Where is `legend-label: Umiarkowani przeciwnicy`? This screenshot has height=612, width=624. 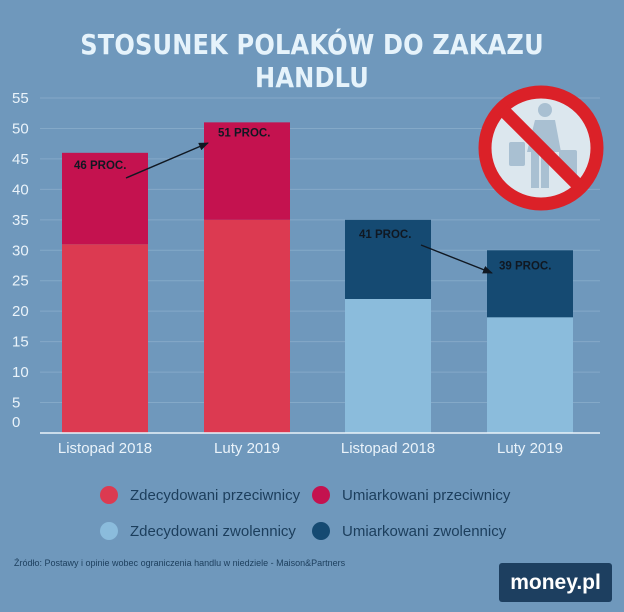 legend-label: Umiarkowani przeciwnicy is located at coordinates (426, 495).